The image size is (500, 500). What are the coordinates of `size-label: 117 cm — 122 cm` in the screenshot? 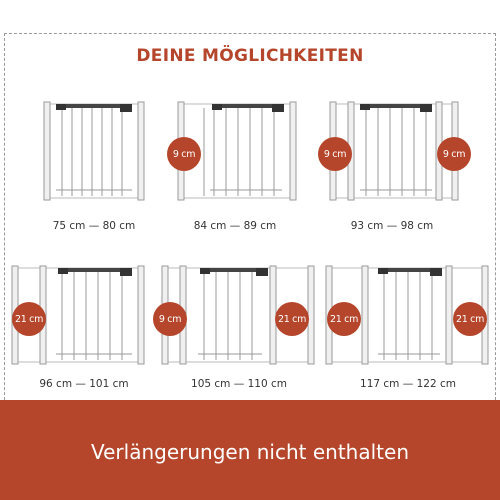 It's located at (408, 384).